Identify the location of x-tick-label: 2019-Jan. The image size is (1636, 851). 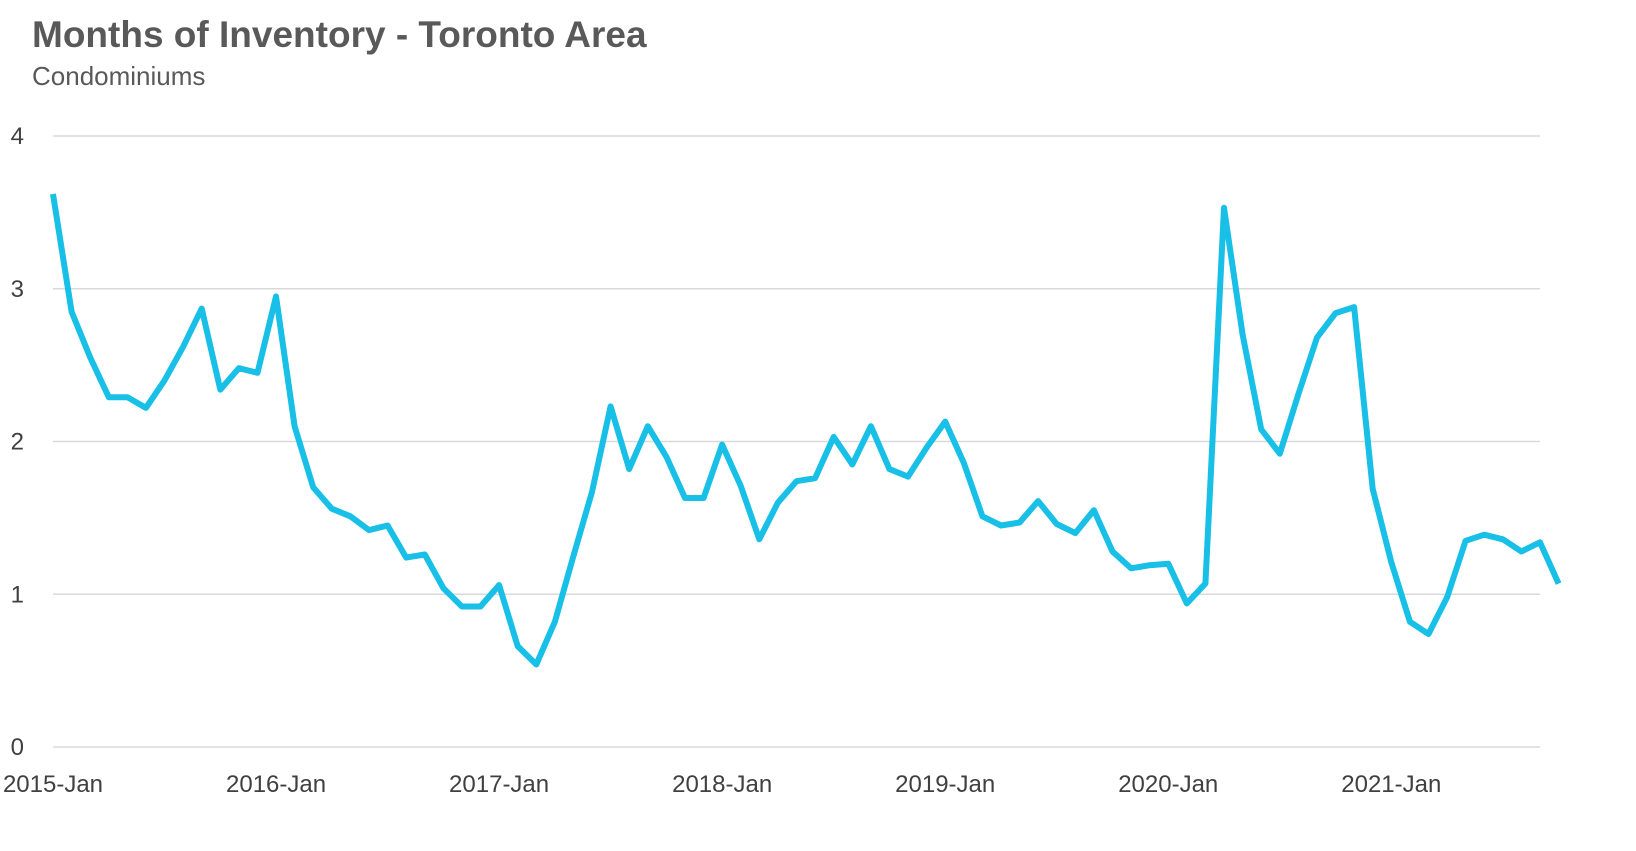
(945, 784).